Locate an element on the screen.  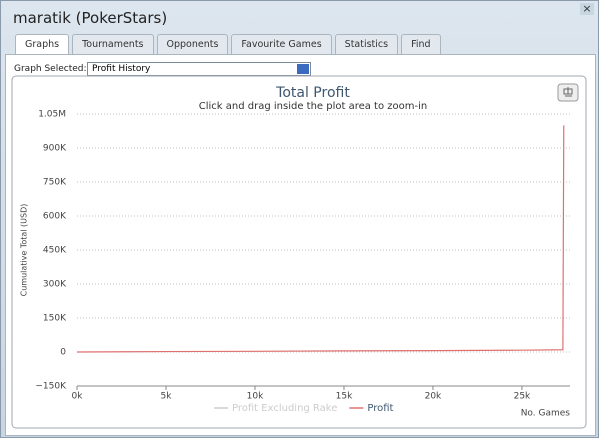
x-tick-label: 20k is located at coordinates (433, 397).